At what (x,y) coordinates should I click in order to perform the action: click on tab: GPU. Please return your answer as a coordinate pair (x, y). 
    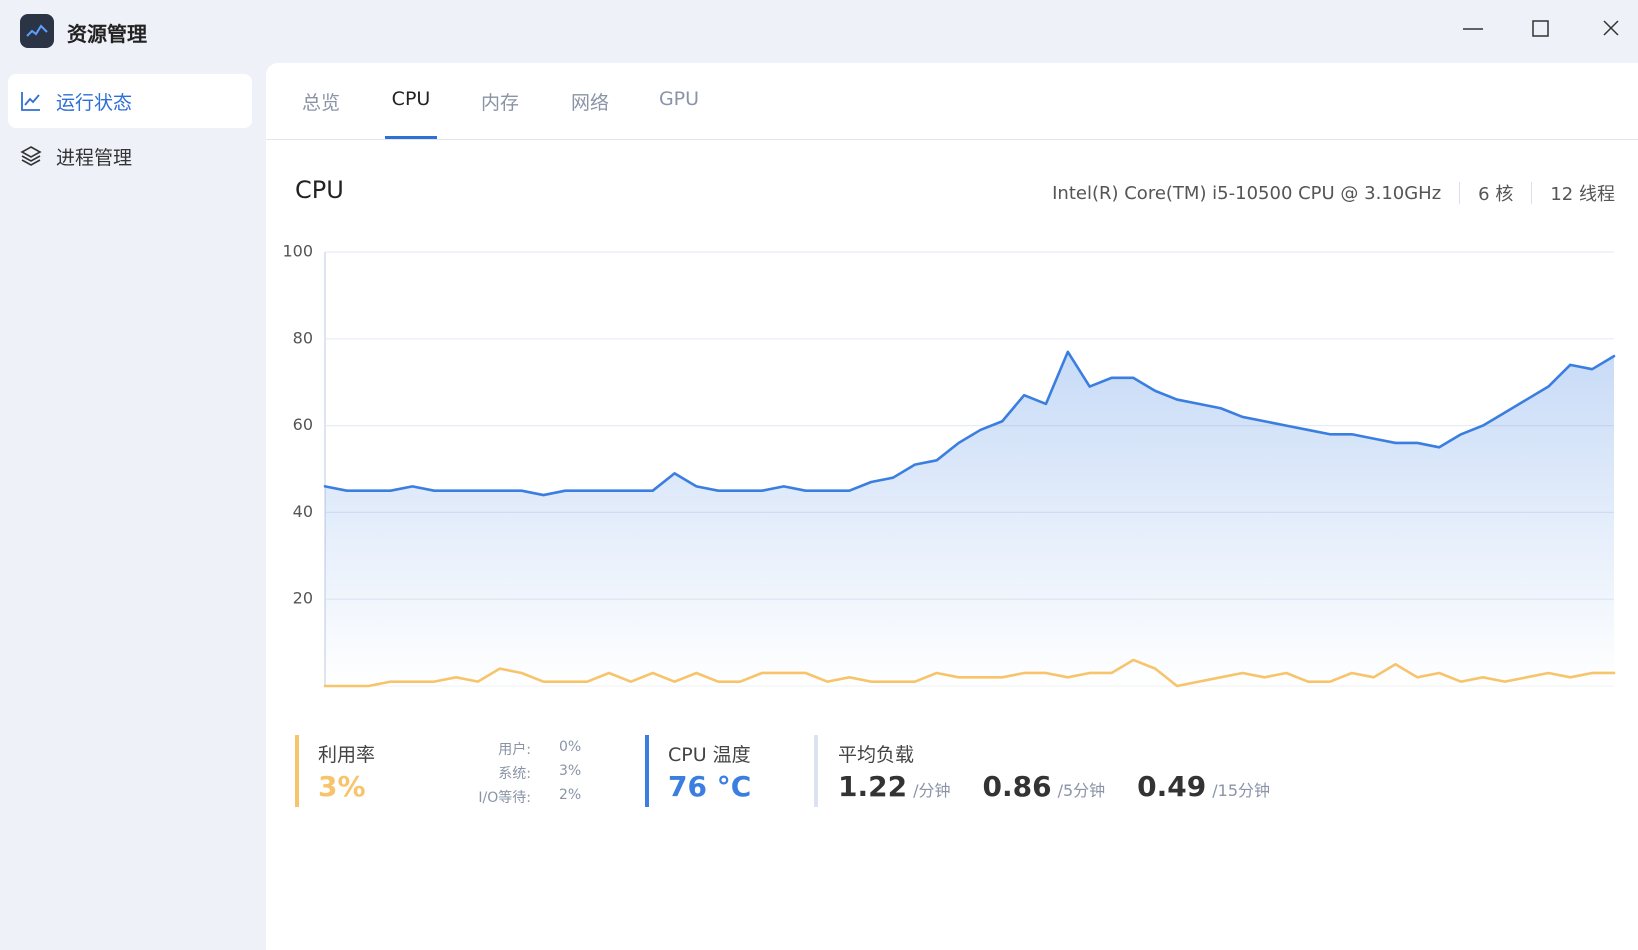
    Looking at the image, I should click on (679, 99).